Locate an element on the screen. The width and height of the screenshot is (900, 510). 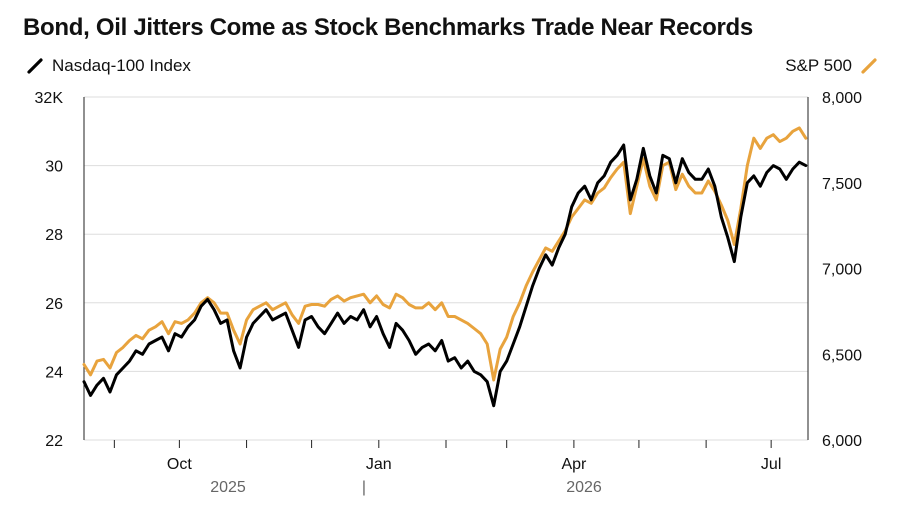
legend-sp500: S&P 500 is located at coordinates (831, 66).